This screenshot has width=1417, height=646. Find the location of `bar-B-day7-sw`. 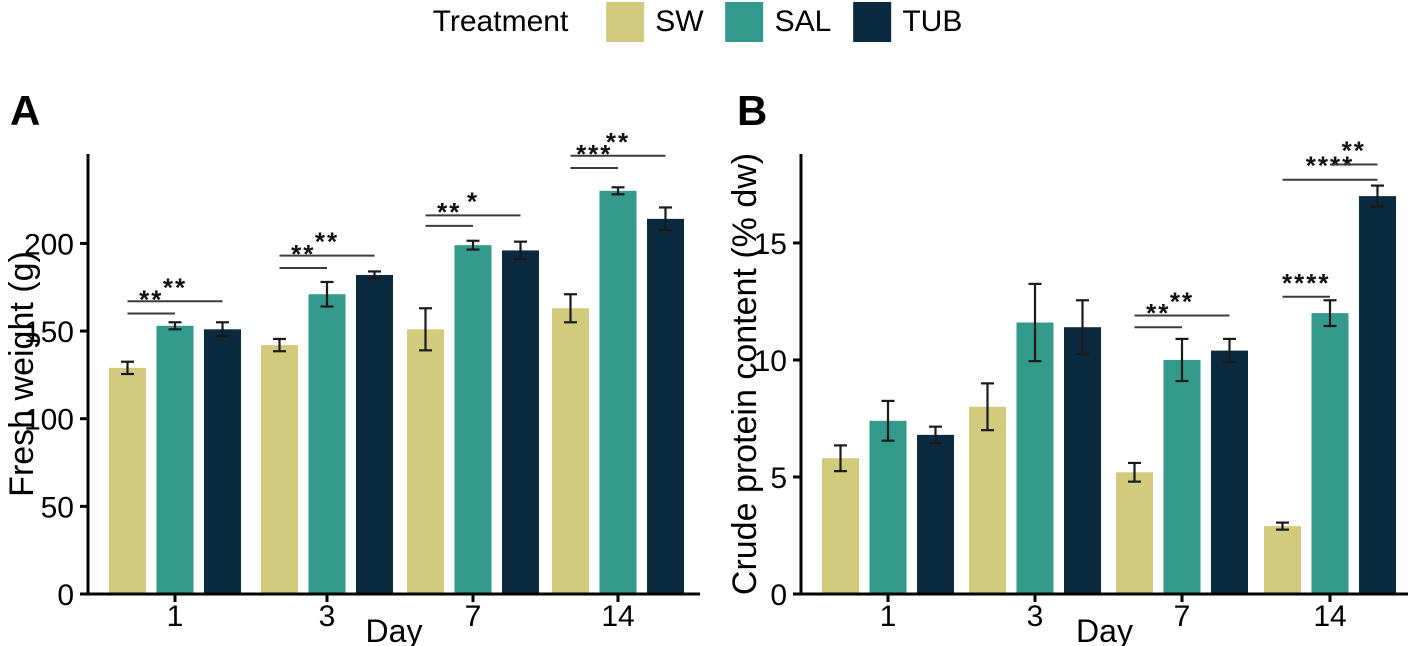

bar-B-day7-sw is located at coordinates (1134, 533).